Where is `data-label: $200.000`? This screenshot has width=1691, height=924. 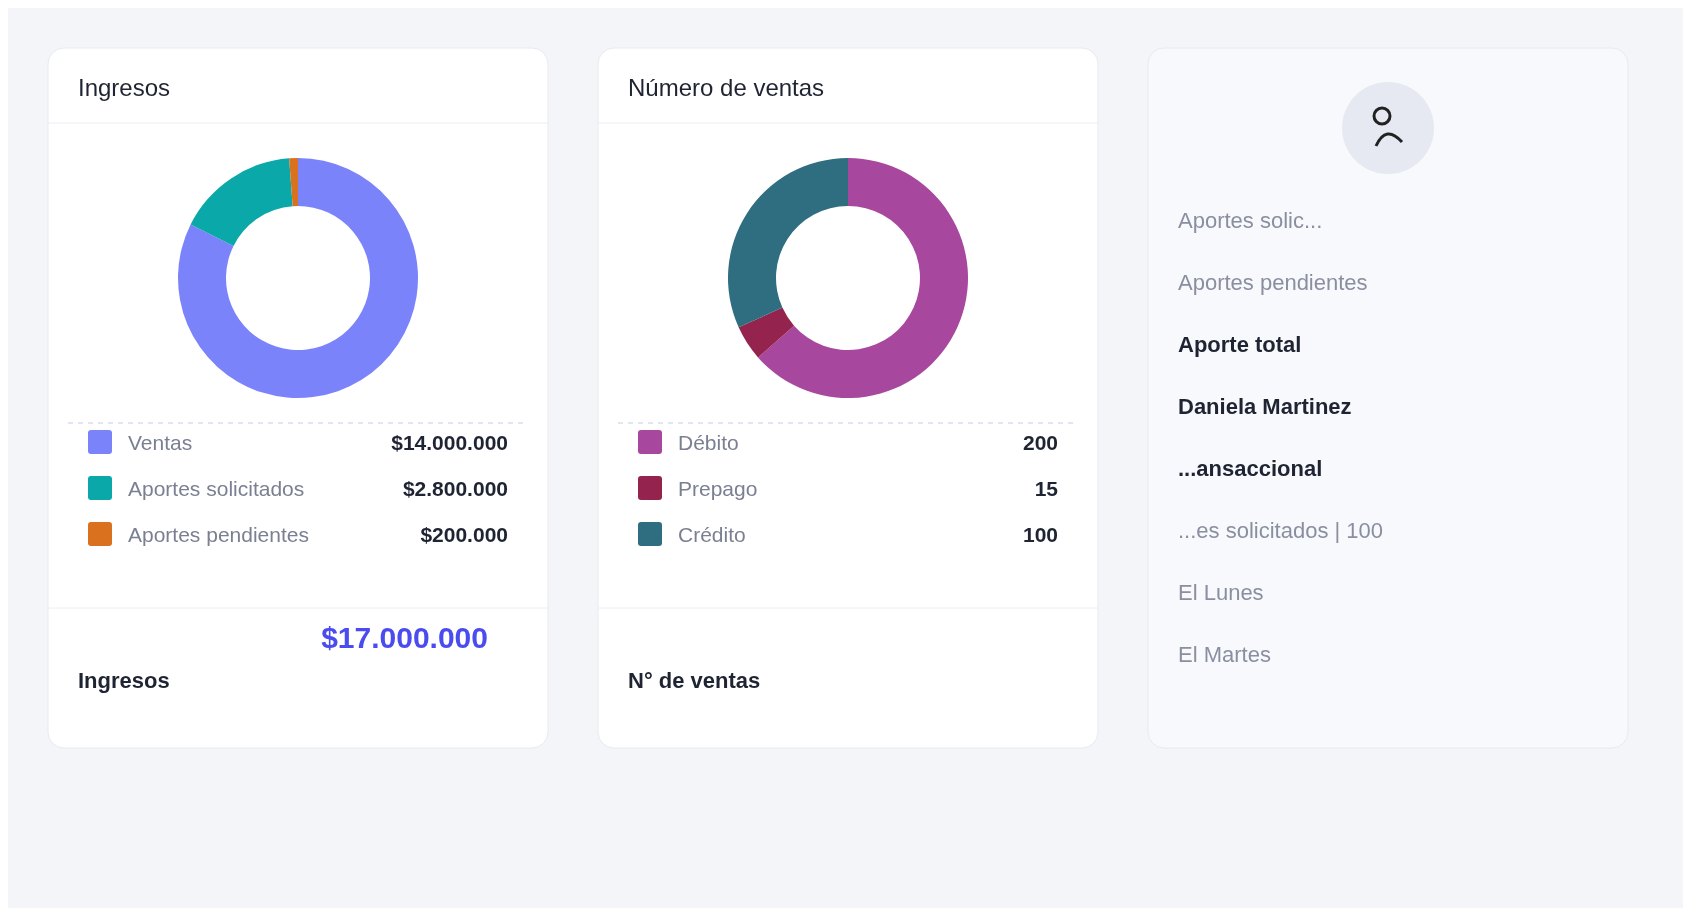
data-label: $200.000 is located at coordinates (464, 534).